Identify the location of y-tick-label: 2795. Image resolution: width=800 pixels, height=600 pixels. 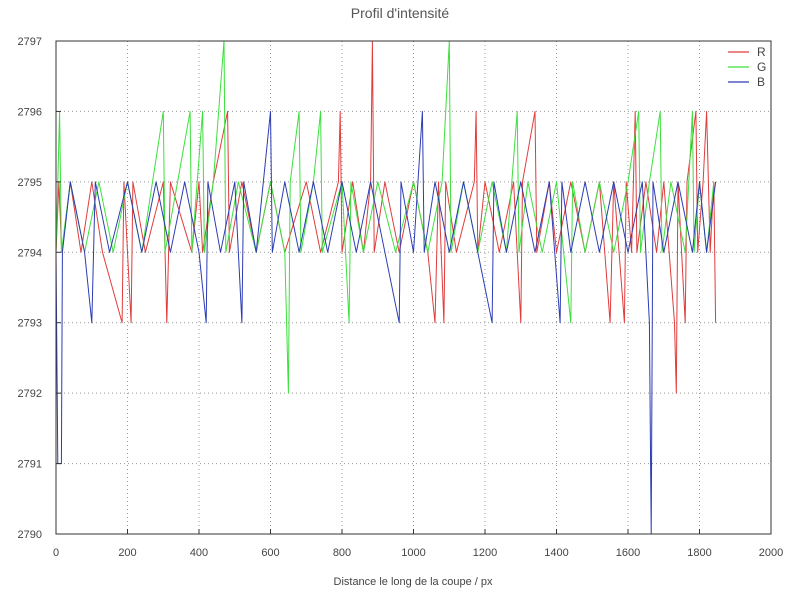
(30, 183).